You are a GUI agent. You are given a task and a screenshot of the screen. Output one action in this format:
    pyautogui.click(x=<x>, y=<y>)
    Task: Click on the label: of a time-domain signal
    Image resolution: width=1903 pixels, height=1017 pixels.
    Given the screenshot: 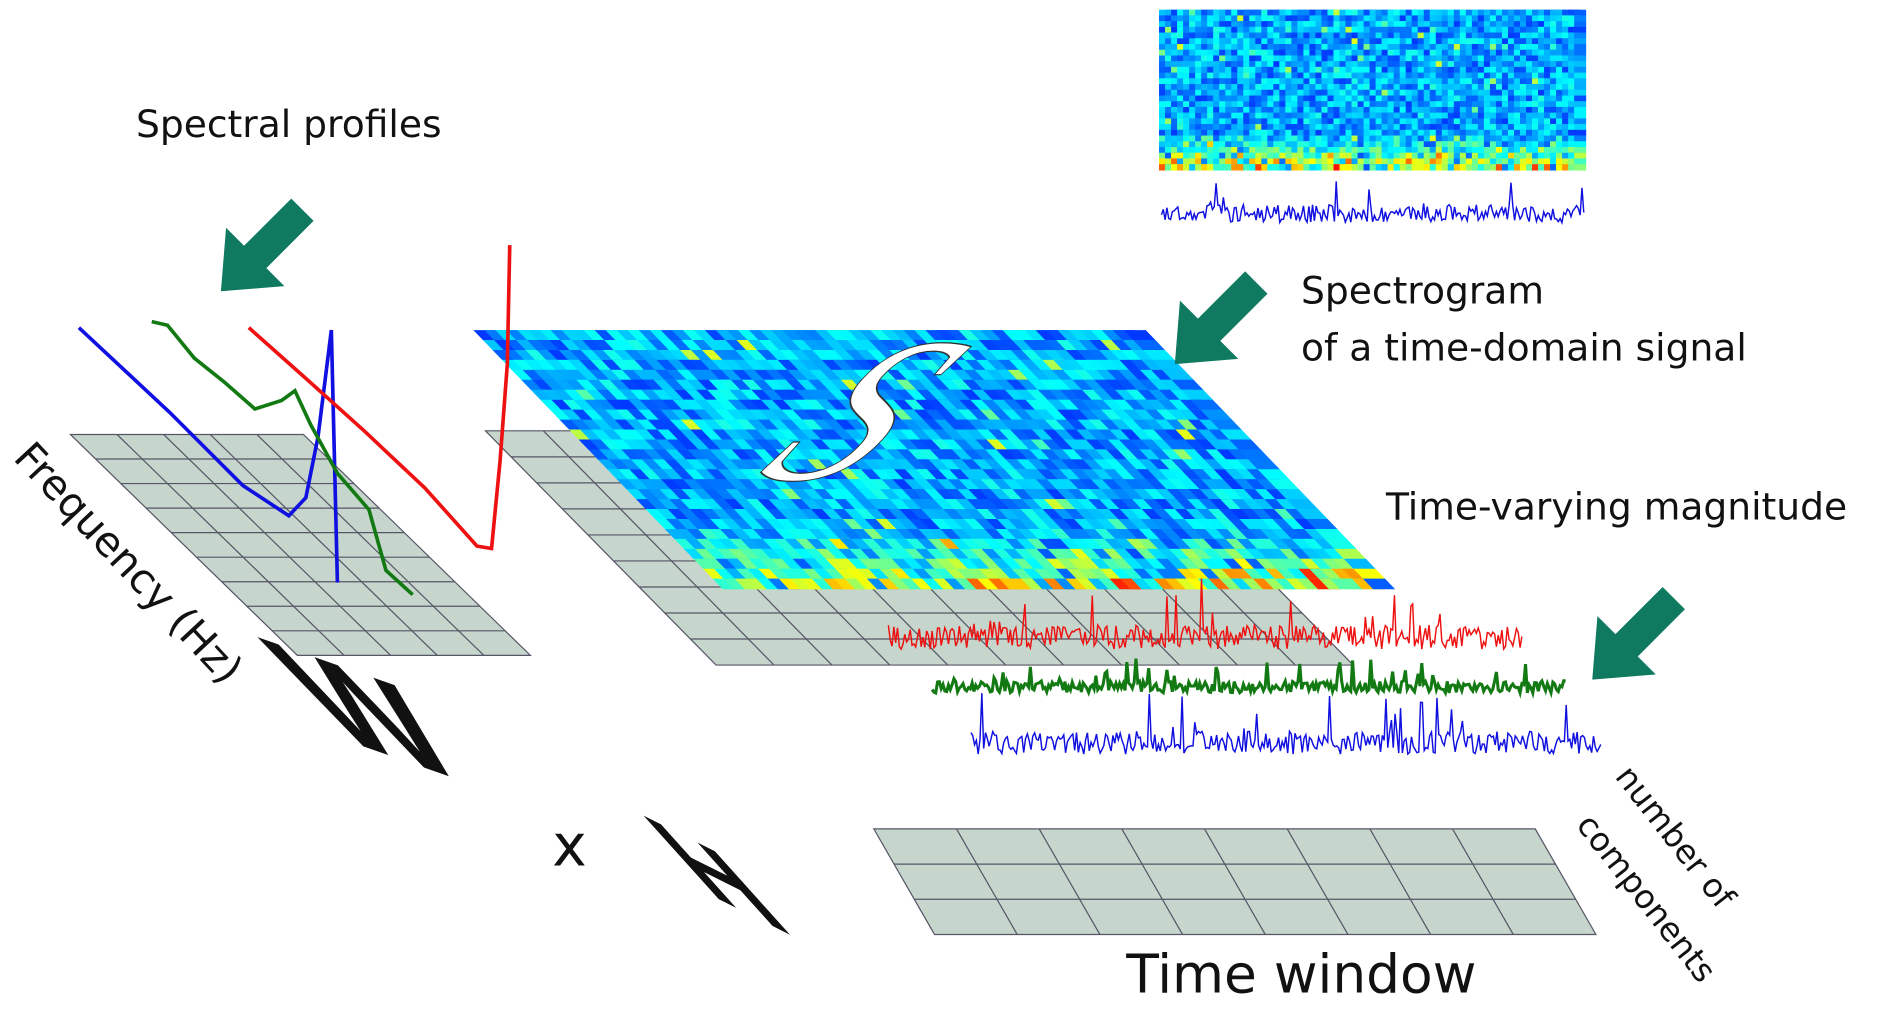 What is the action you would take?
    pyautogui.click(x=1524, y=347)
    